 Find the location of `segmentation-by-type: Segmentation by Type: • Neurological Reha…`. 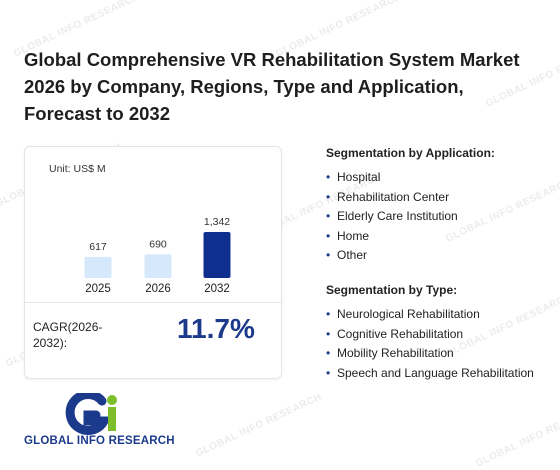

segmentation-by-type: Segmentation by Type: • Neurological Reha… is located at coordinates (430, 333).